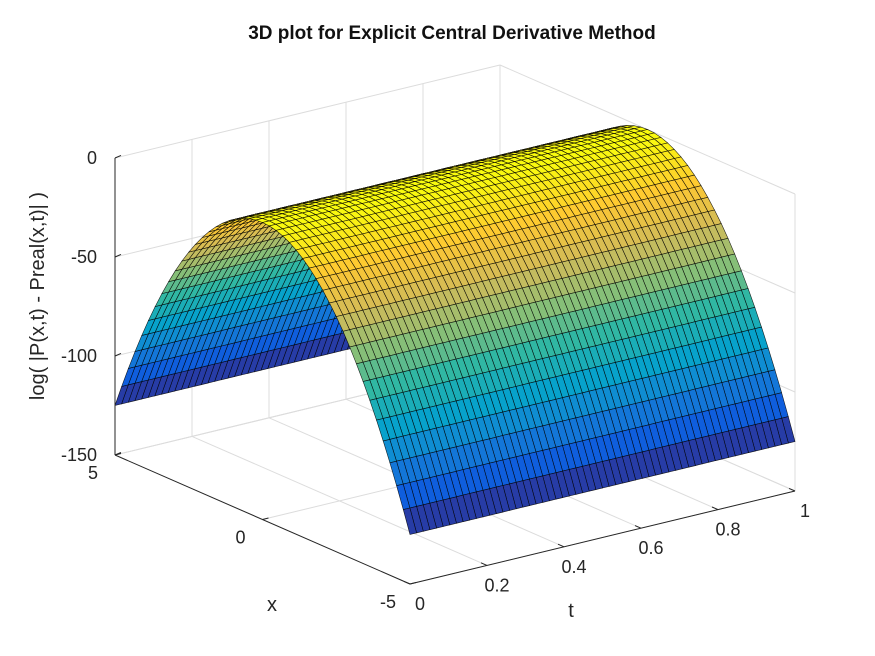 The height and width of the screenshot is (656, 875). What do you see at coordinates (727, 530) in the screenshot?
I see `t-tick-label: 0.8` at bounding box center [727, 530].